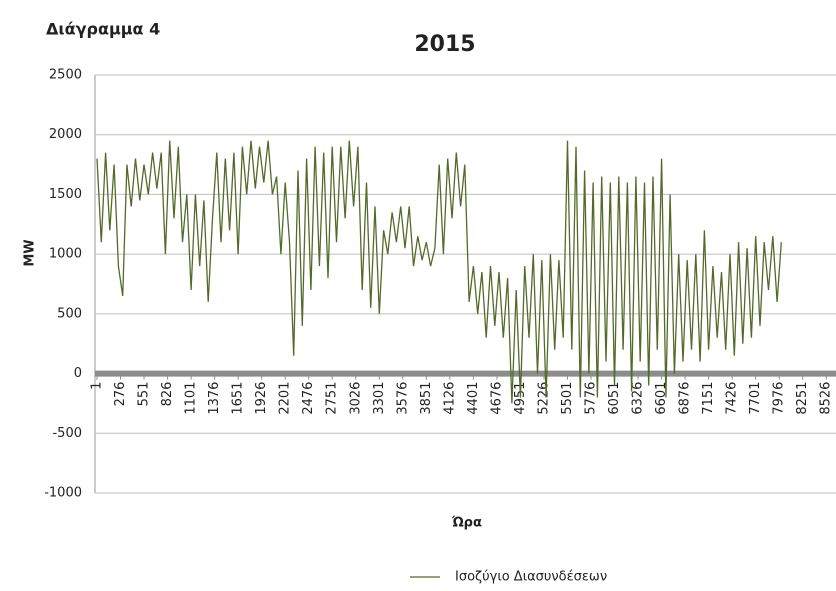 Image resolution: width=836 pixels, height=591 pixels. Describe the element at coordinates (103, 29) in the screenshot. I see `heading: Διάγραμμα 4` at that location.